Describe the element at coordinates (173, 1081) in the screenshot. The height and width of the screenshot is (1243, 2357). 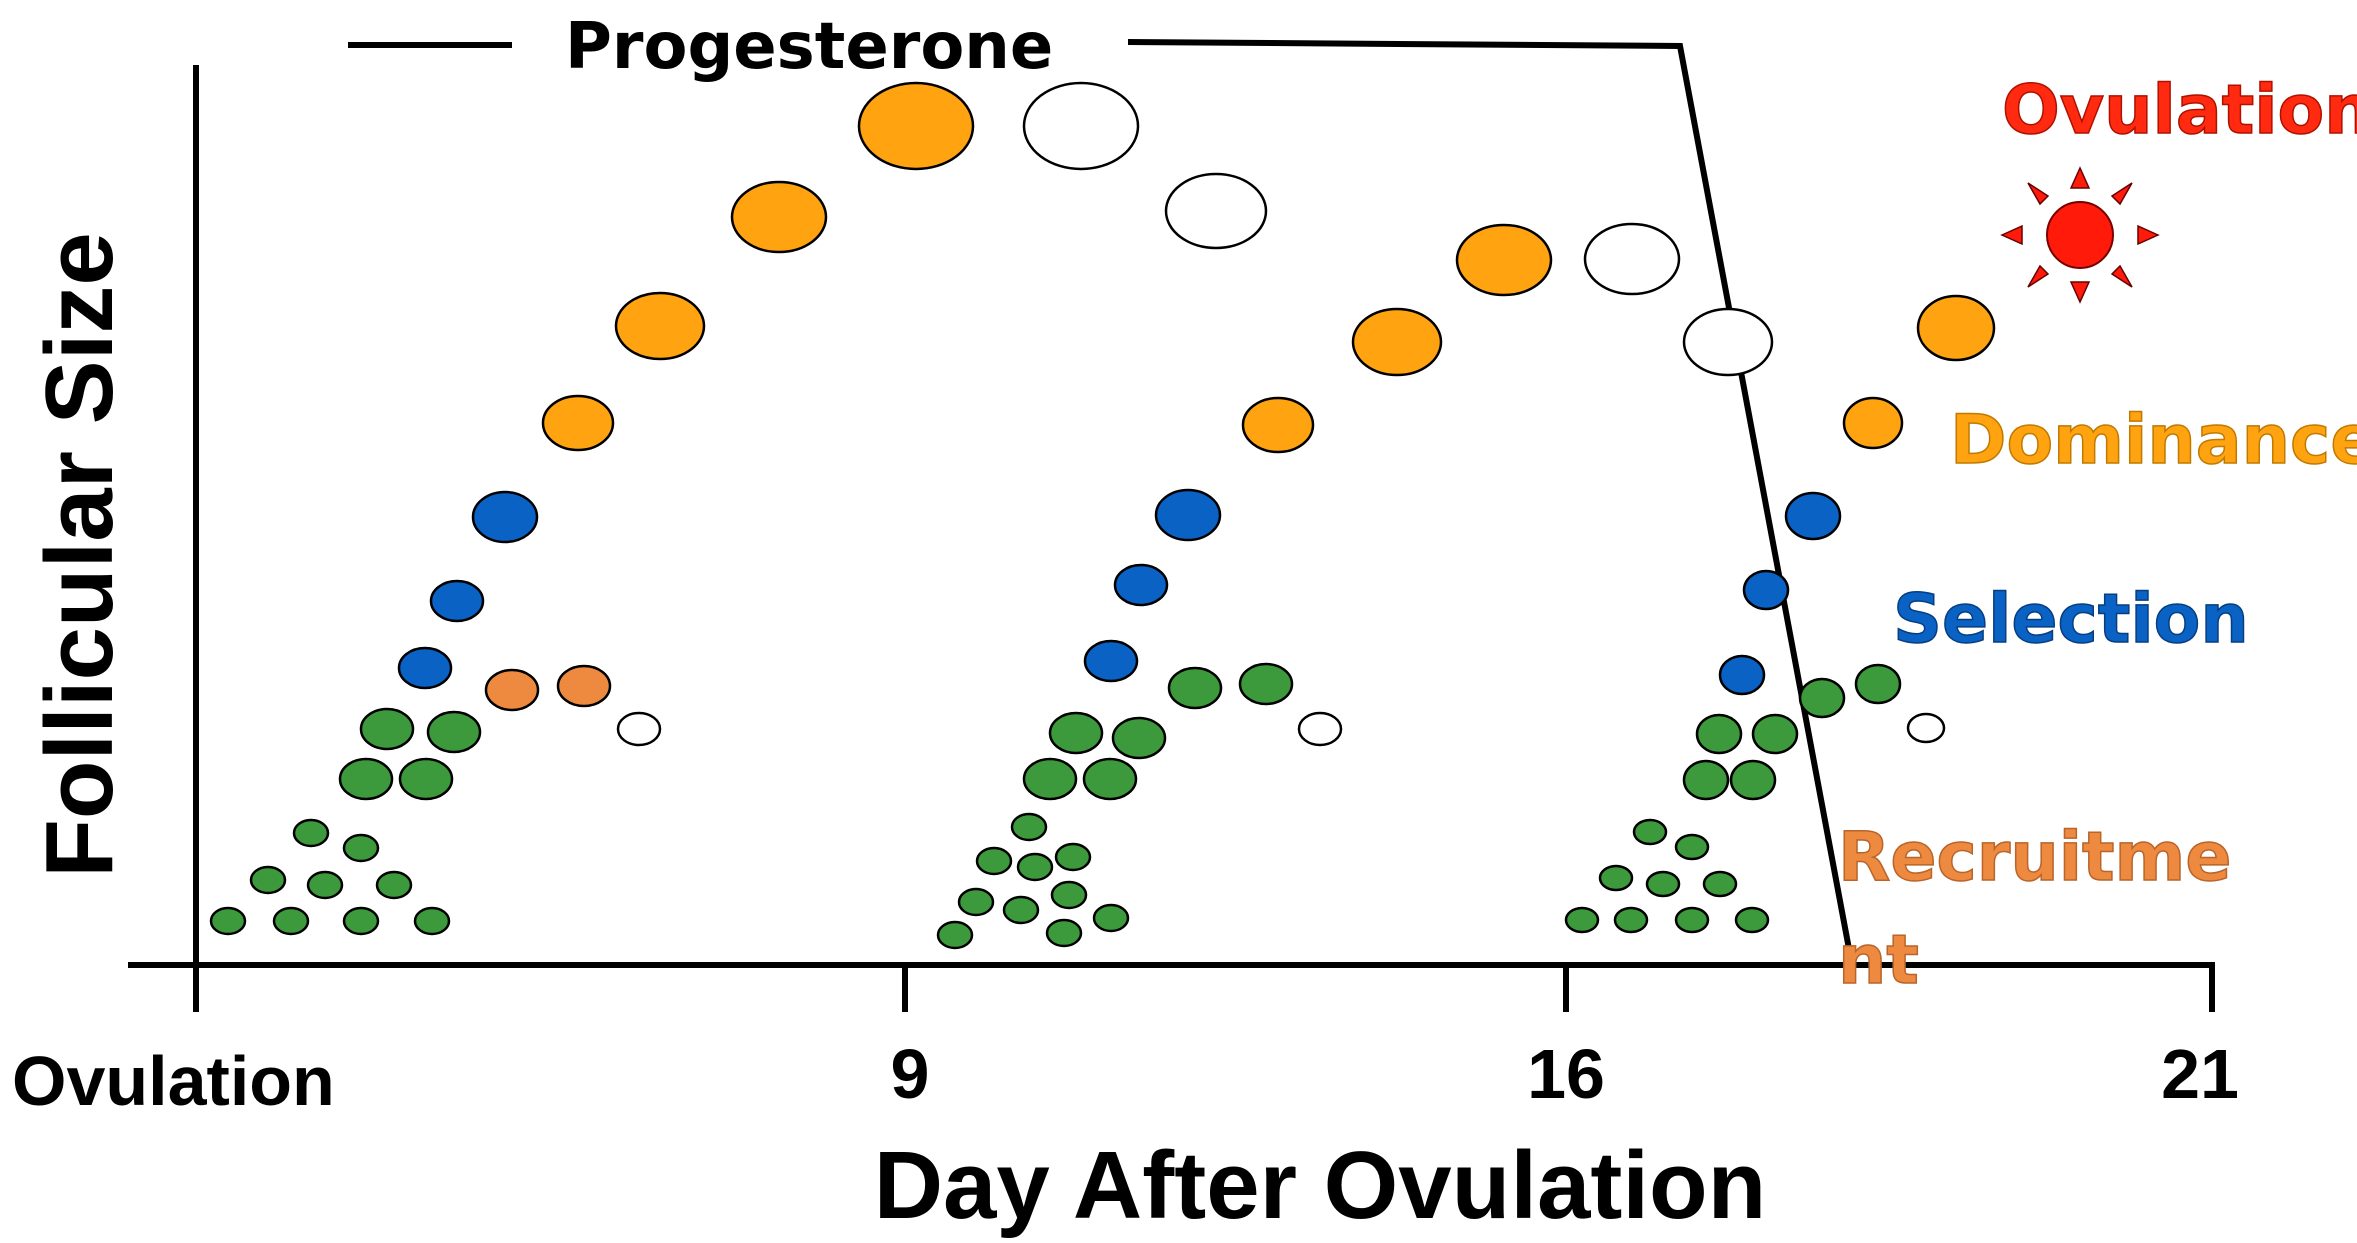
I see `x-tick-label-ovulation: Ovulation` at that location.